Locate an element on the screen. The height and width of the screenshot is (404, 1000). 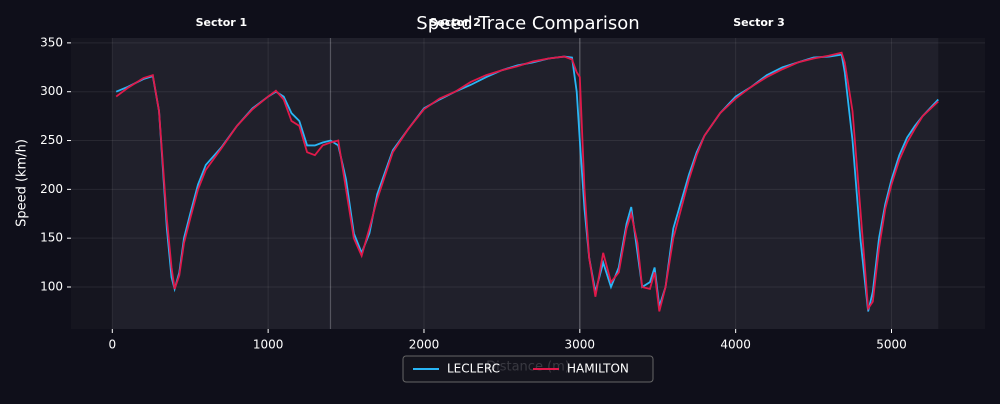
sector-label: Sector 3 is located at coordinates (759, 22).